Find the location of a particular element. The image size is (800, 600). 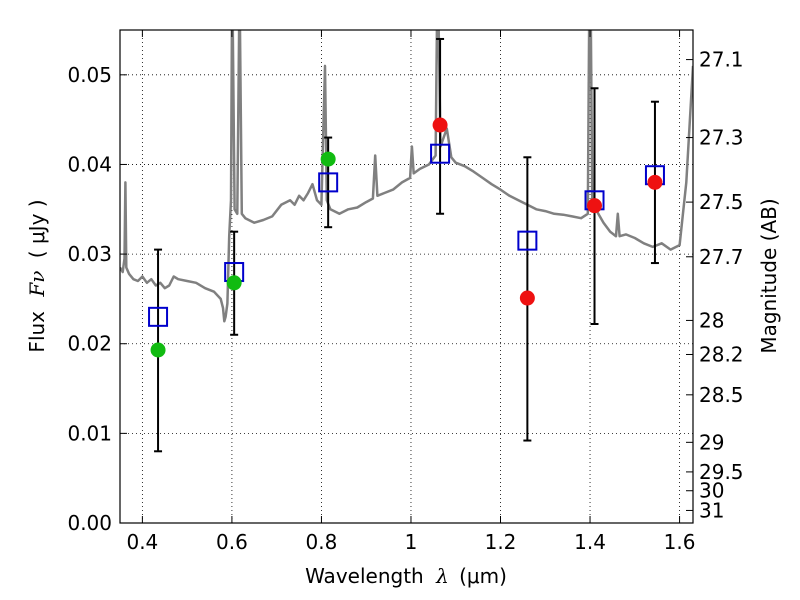

y-tick-label: 0.00 is located at coordinates (89, 523).